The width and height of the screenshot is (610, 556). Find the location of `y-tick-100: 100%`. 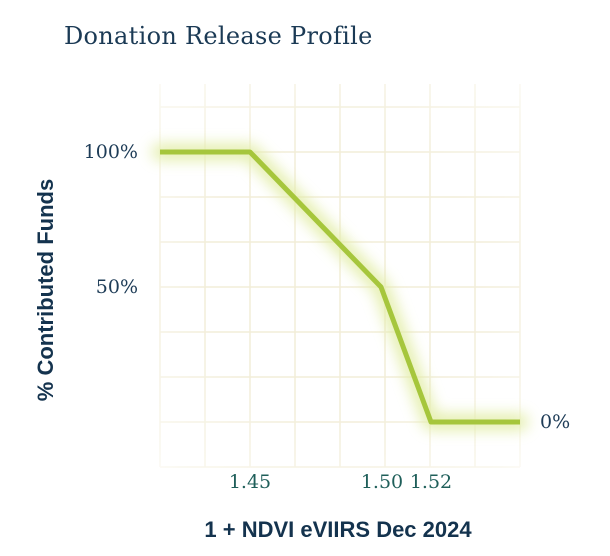

y-tick-100: 100% is located at coordinates (110, 152).